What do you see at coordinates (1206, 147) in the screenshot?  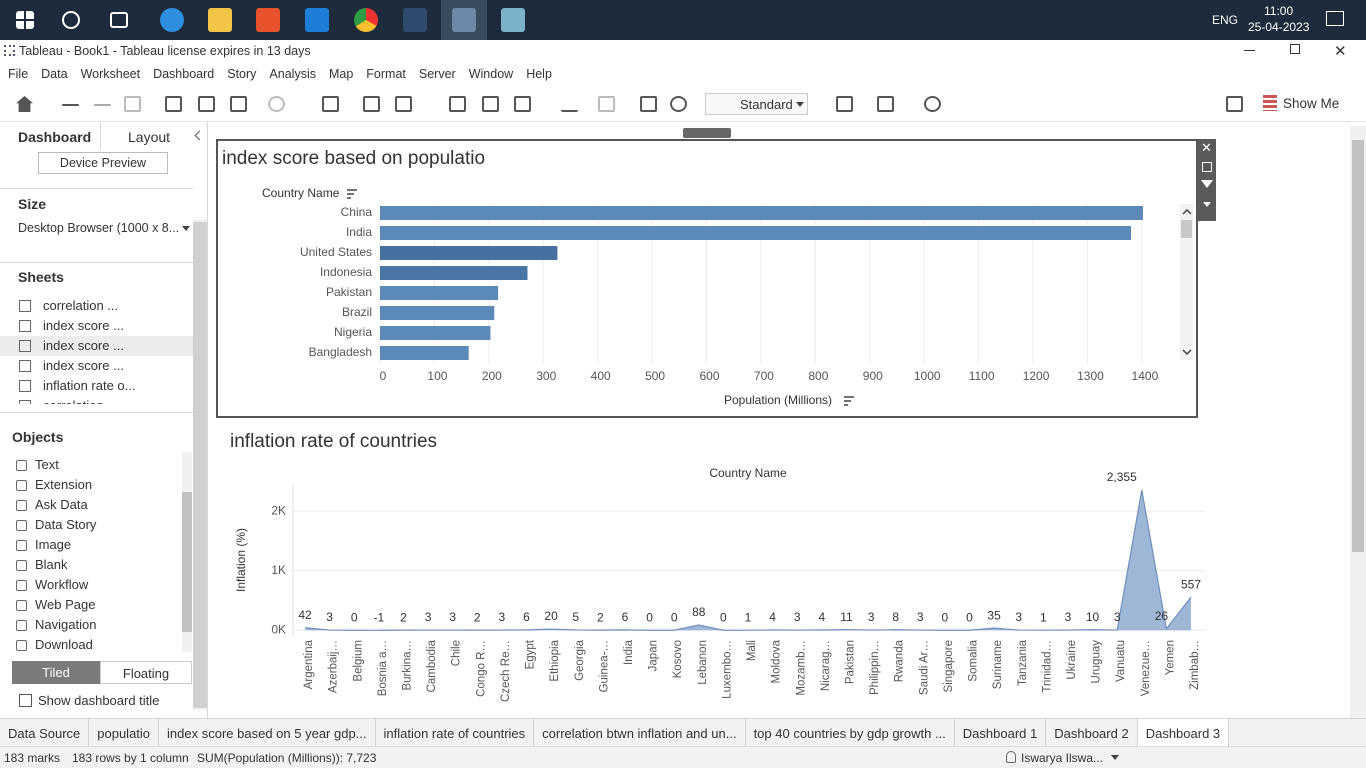 I see `remove-zone: ✕` at bounding box center [1206, 147].